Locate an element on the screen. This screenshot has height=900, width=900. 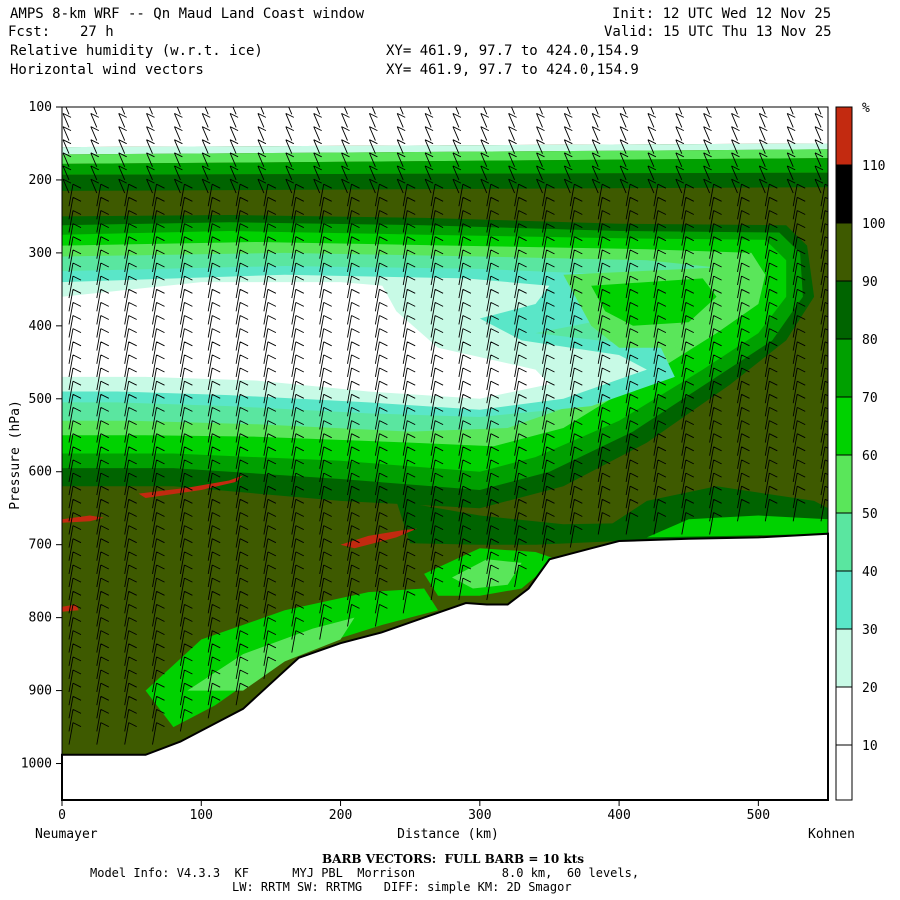
colorbar-level-label: 10 is located at coordinates (870, 746).